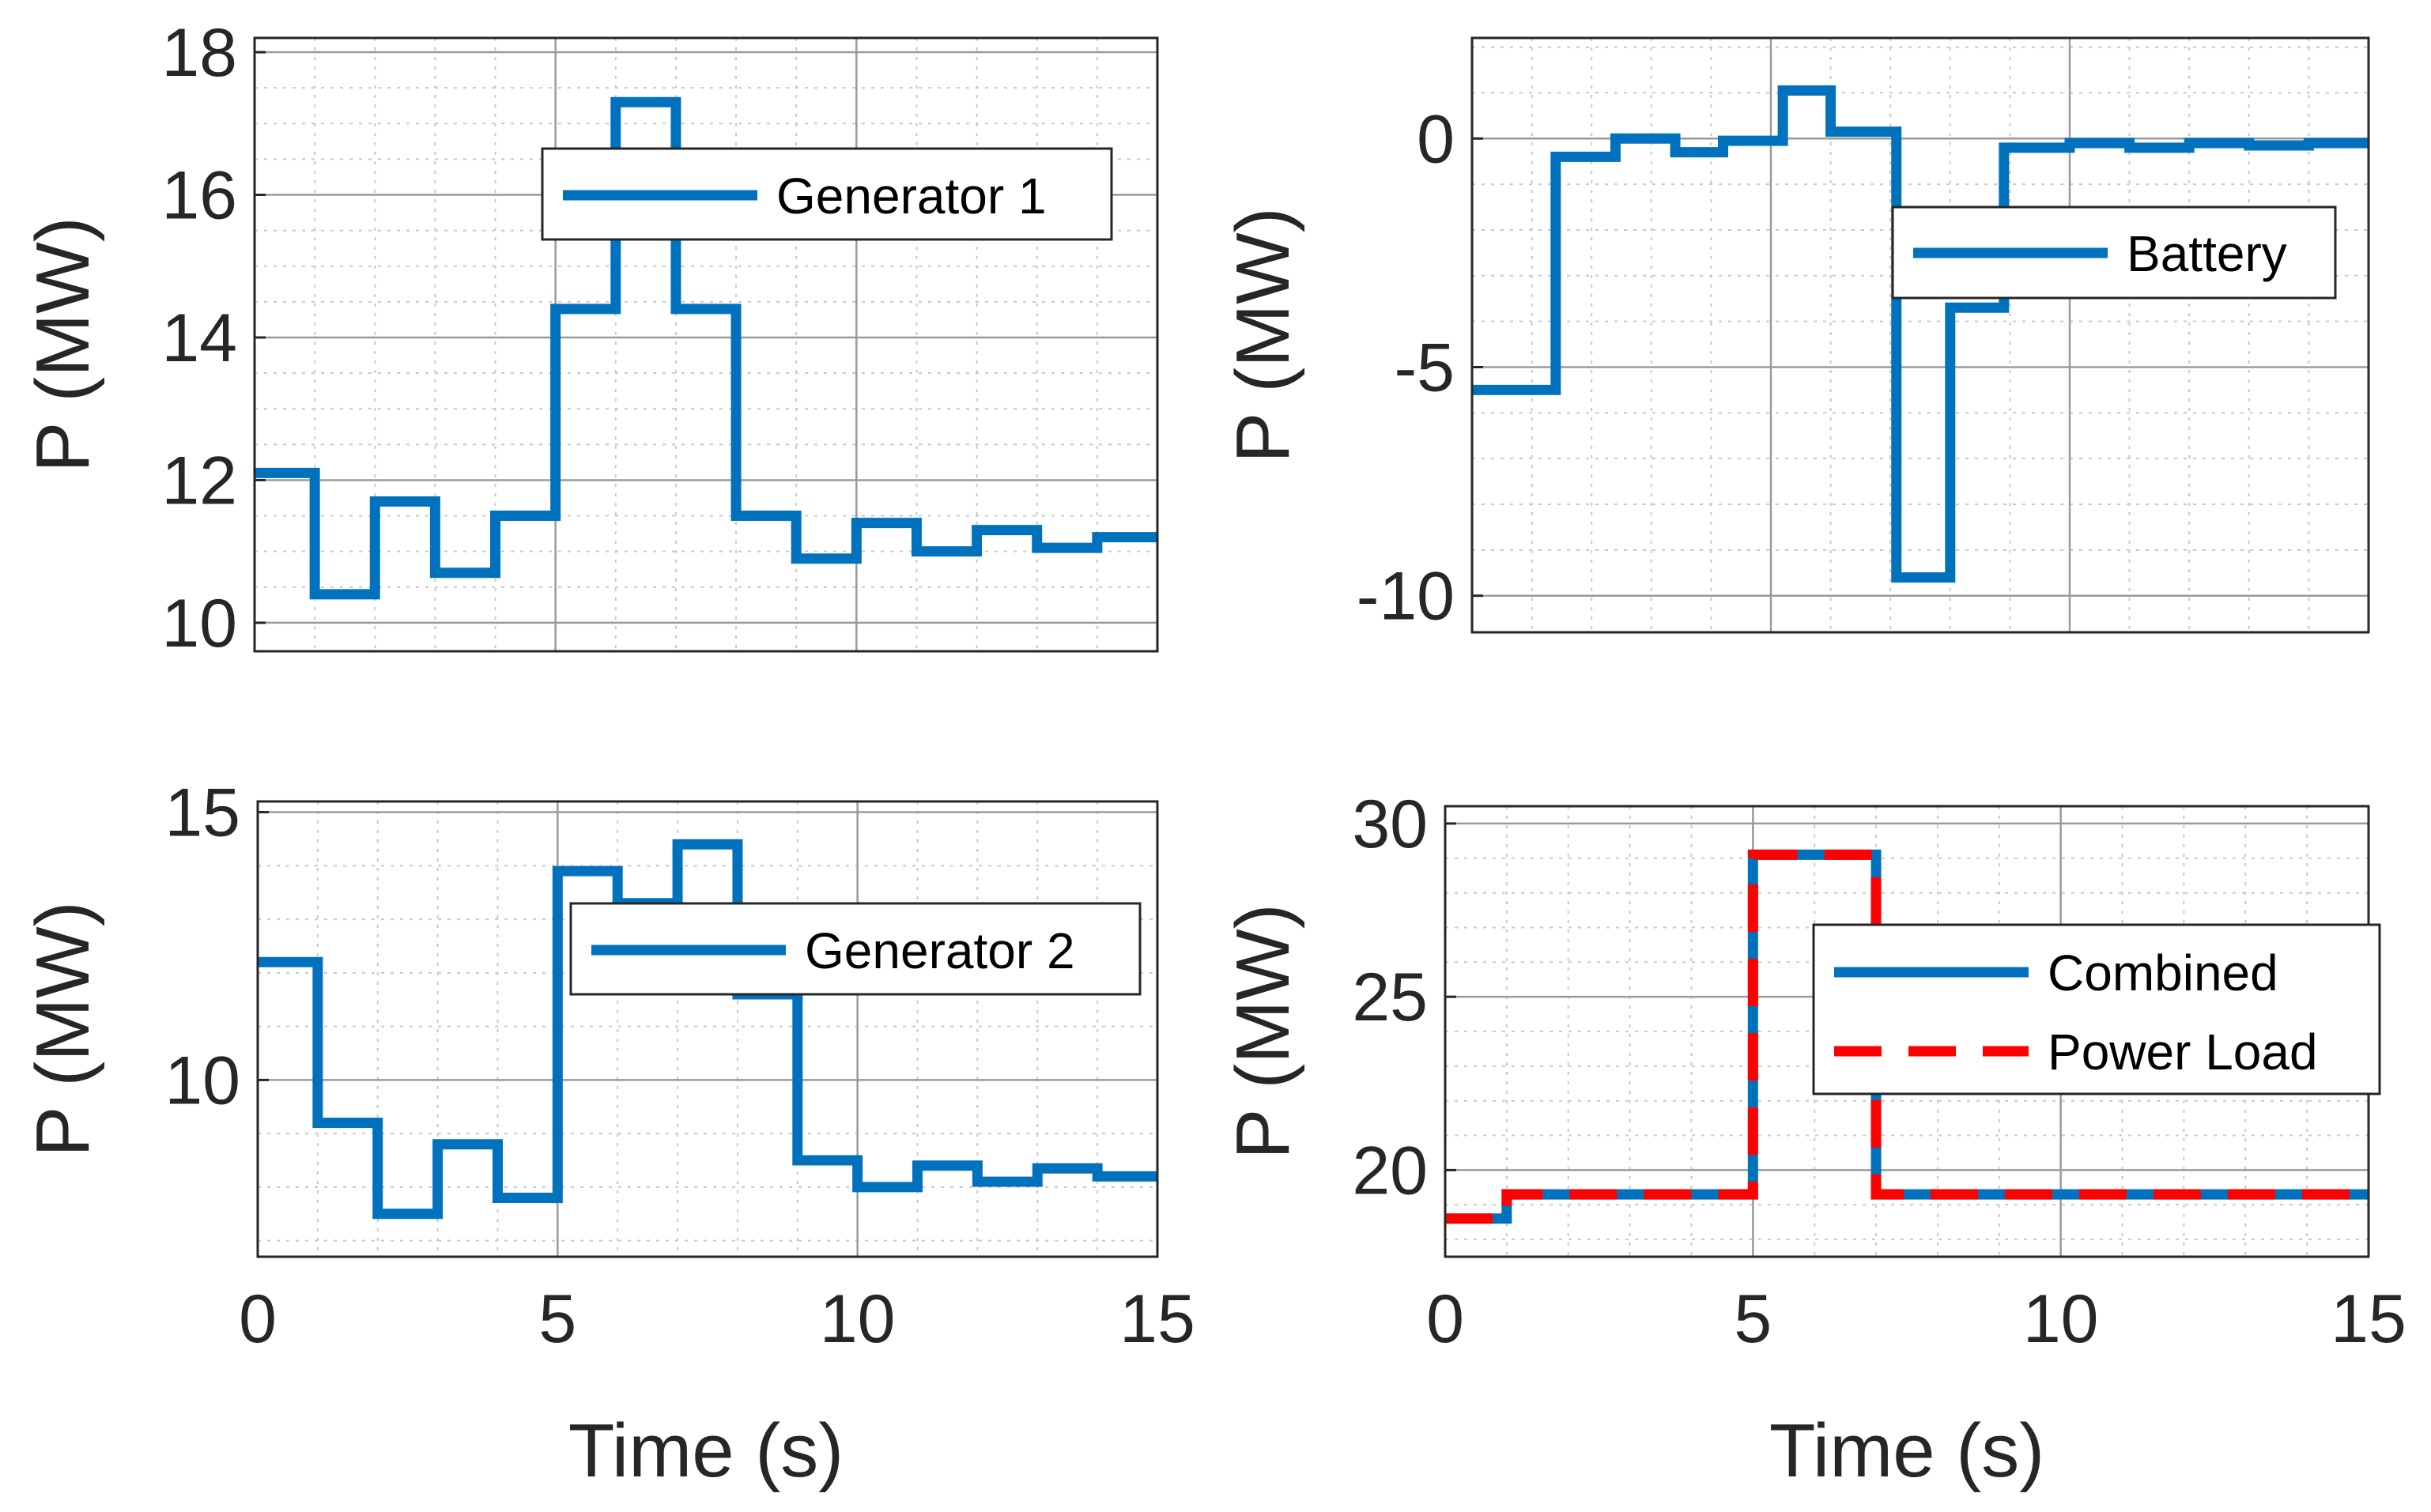  What do you see at coordinates (202, 1080) in the screenshot?
I see `gen2-ytick-label-0: 10` at bounding box center [202, 1080].